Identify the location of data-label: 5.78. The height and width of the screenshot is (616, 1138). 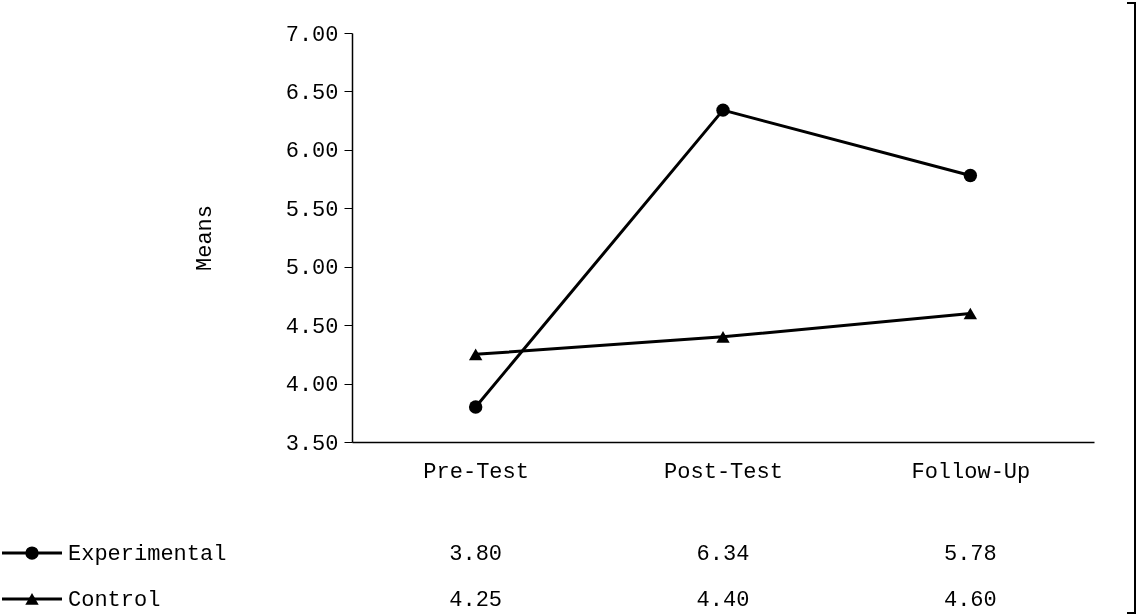
(970, 555).